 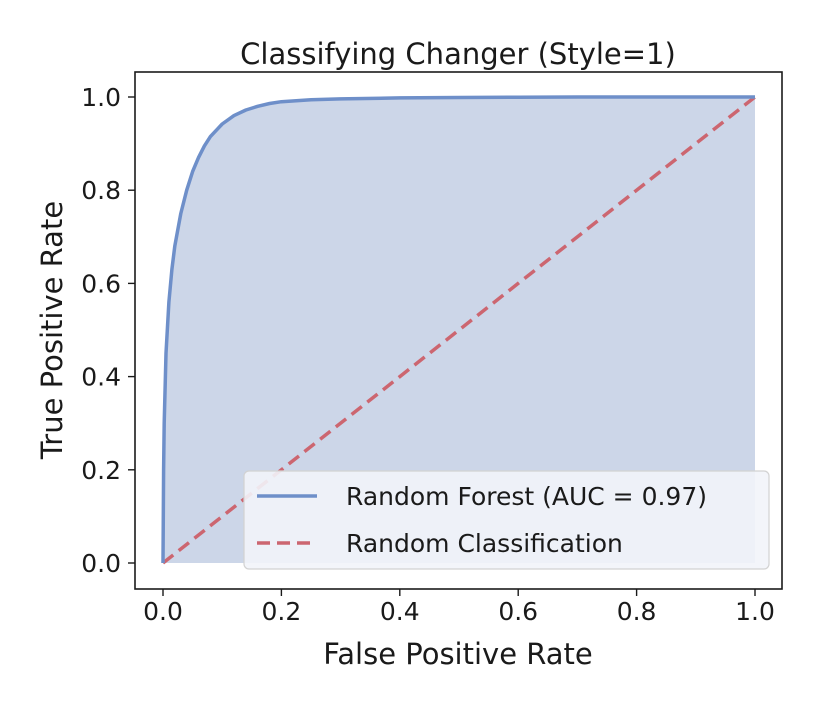 What do you see at coordinates (101, 377) in the screenshot?
I see `y-tick-label: 0.4` at bounding box center [101, 377].